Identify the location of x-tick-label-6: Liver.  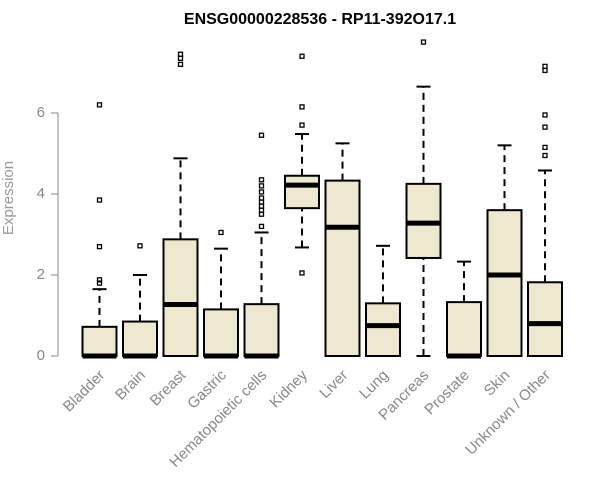
(333, 384).